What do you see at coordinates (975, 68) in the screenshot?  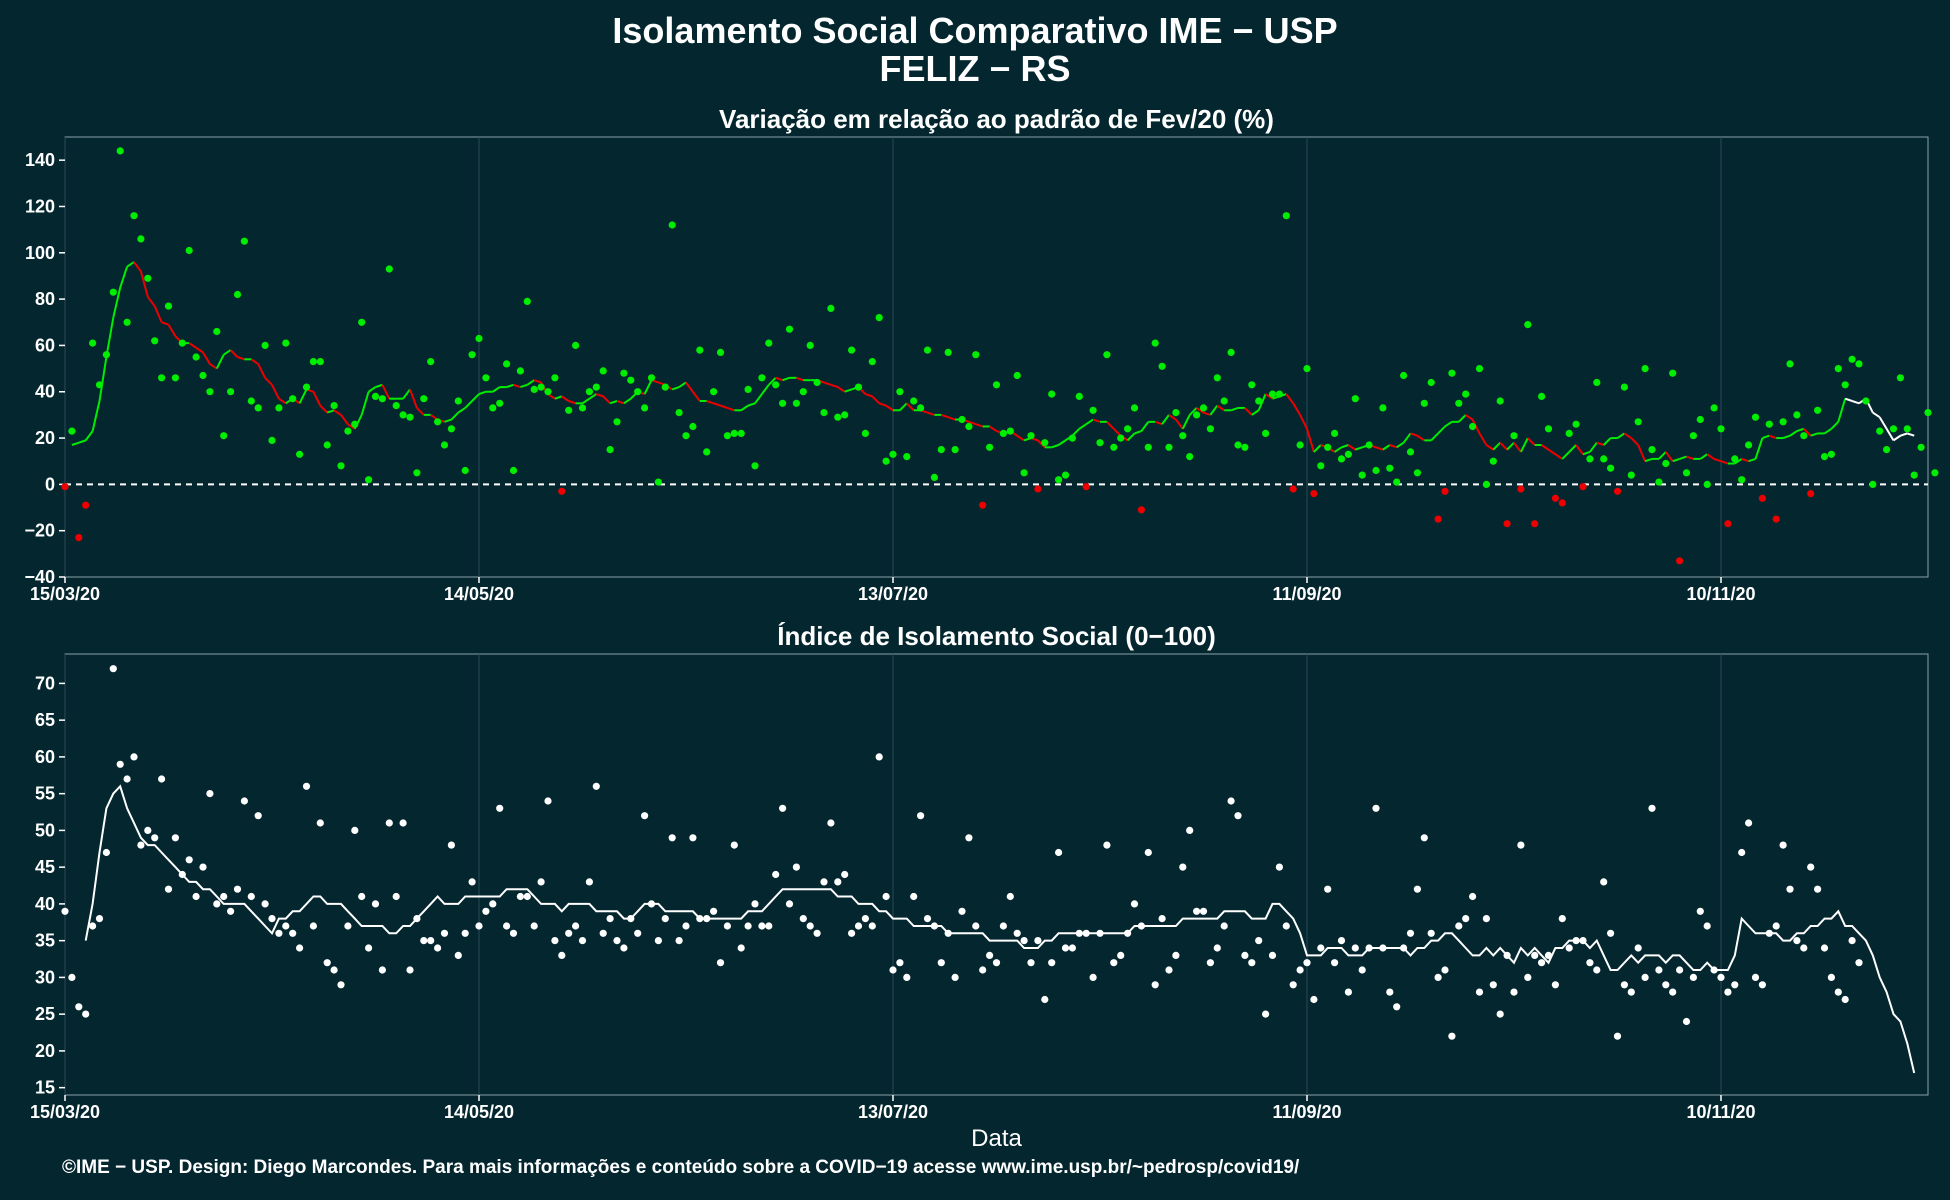 I see `figure-subtitle: FELIZ − RS` at bounding box center [975, 68].